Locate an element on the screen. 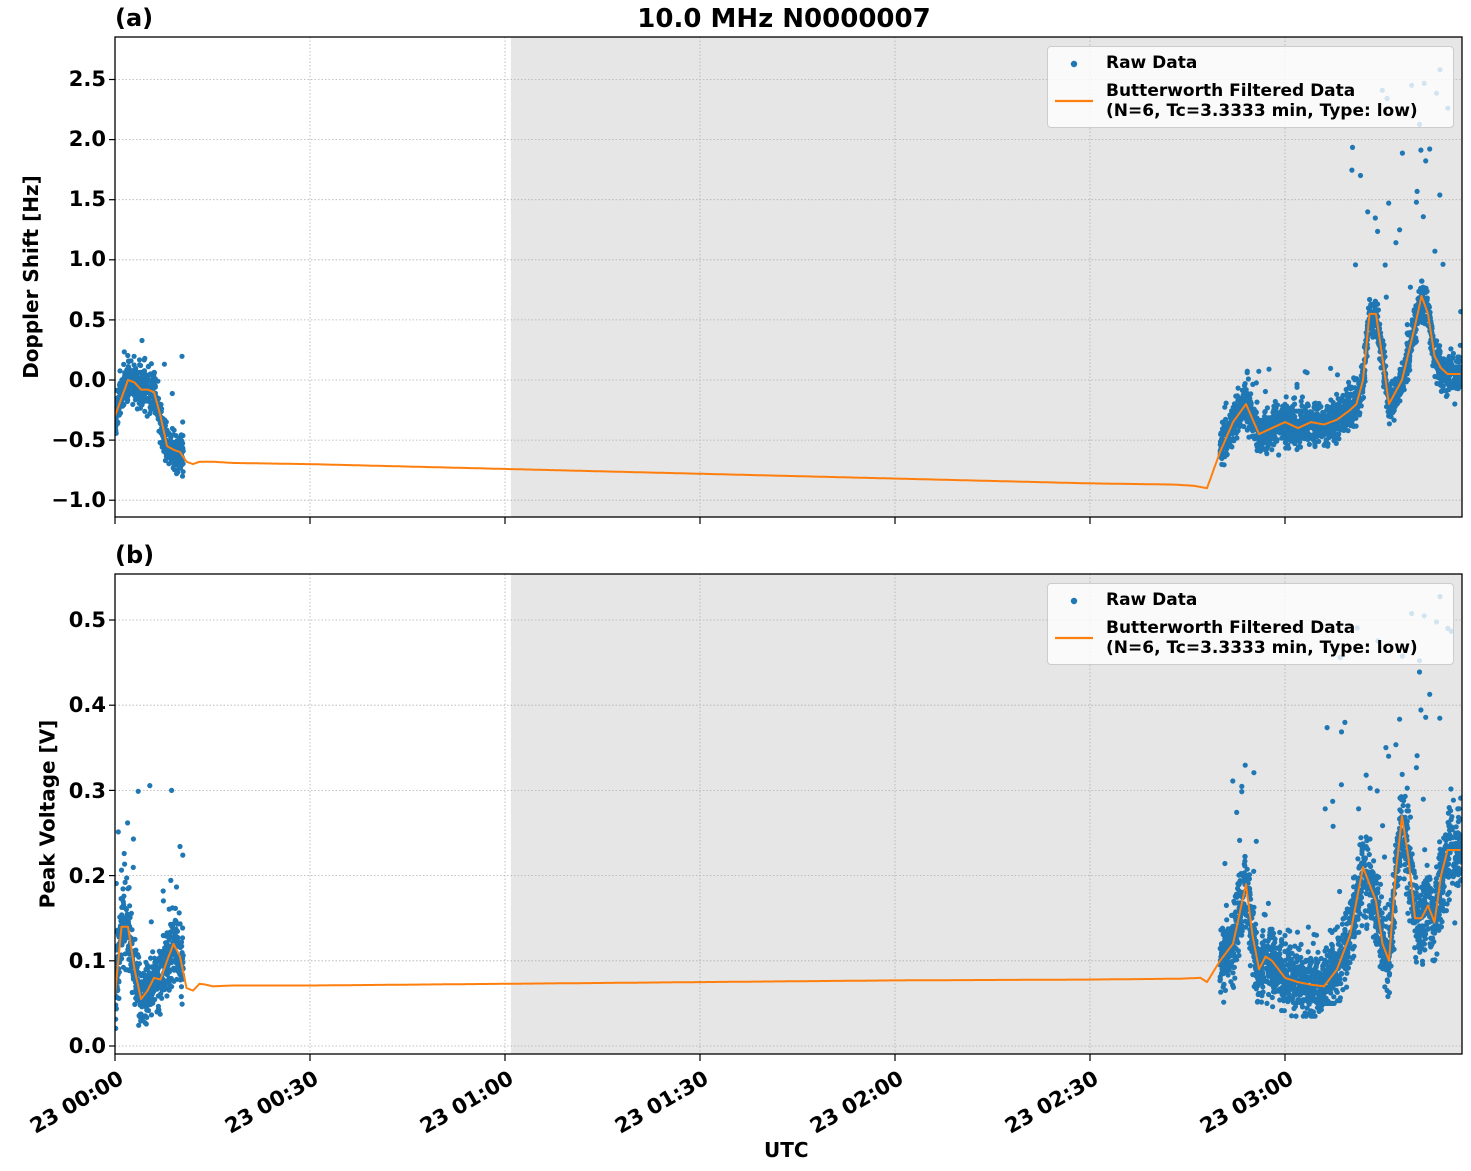 The width and height of the screenshot is (1471, 1171). panel-b-ytick: 0.5 is located at coordinates (87, 620).